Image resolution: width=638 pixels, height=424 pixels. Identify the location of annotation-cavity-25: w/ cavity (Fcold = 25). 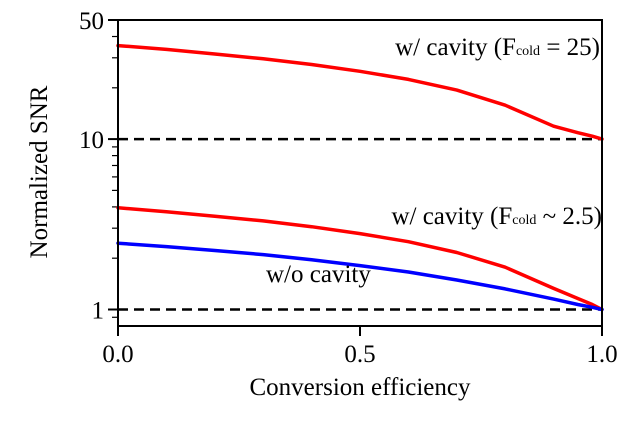
(497, 47).